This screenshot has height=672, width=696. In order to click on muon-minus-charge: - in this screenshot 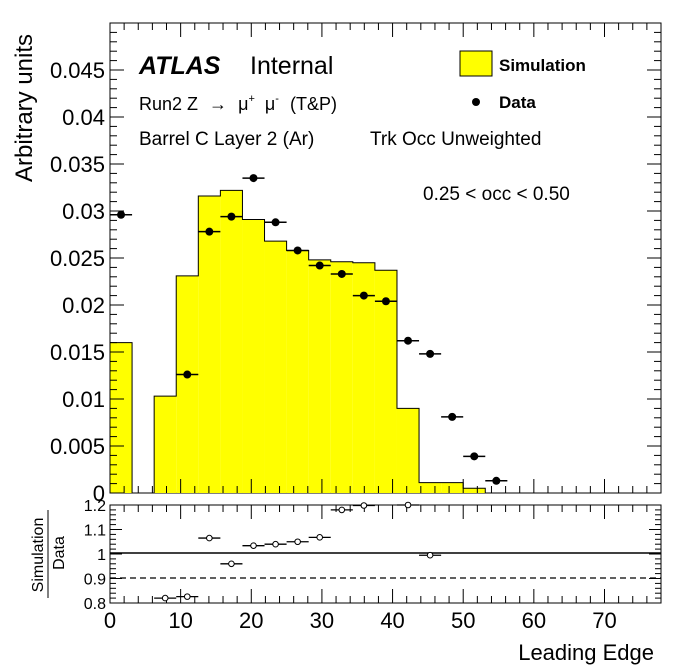, I will do `click(277, 99)`.